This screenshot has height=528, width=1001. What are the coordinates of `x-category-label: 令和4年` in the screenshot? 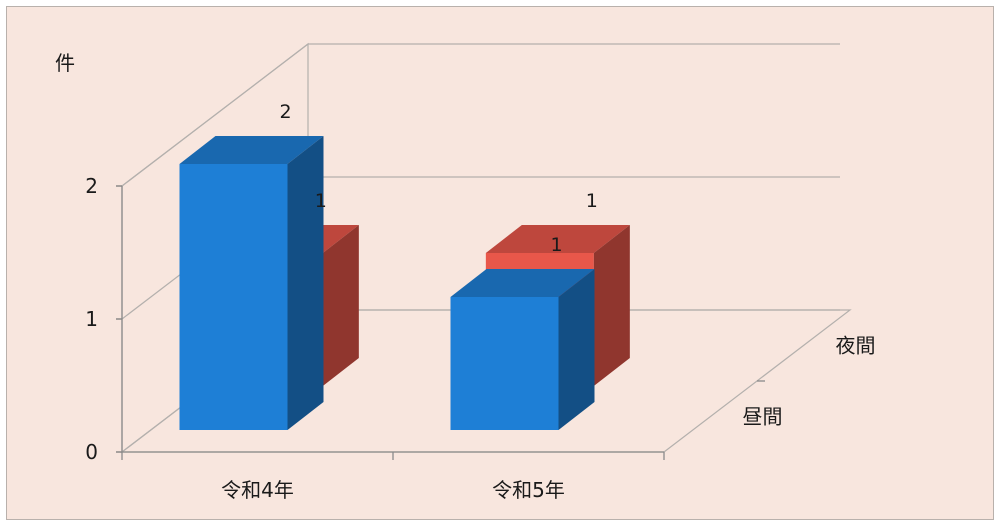 It's located at (257, 490).